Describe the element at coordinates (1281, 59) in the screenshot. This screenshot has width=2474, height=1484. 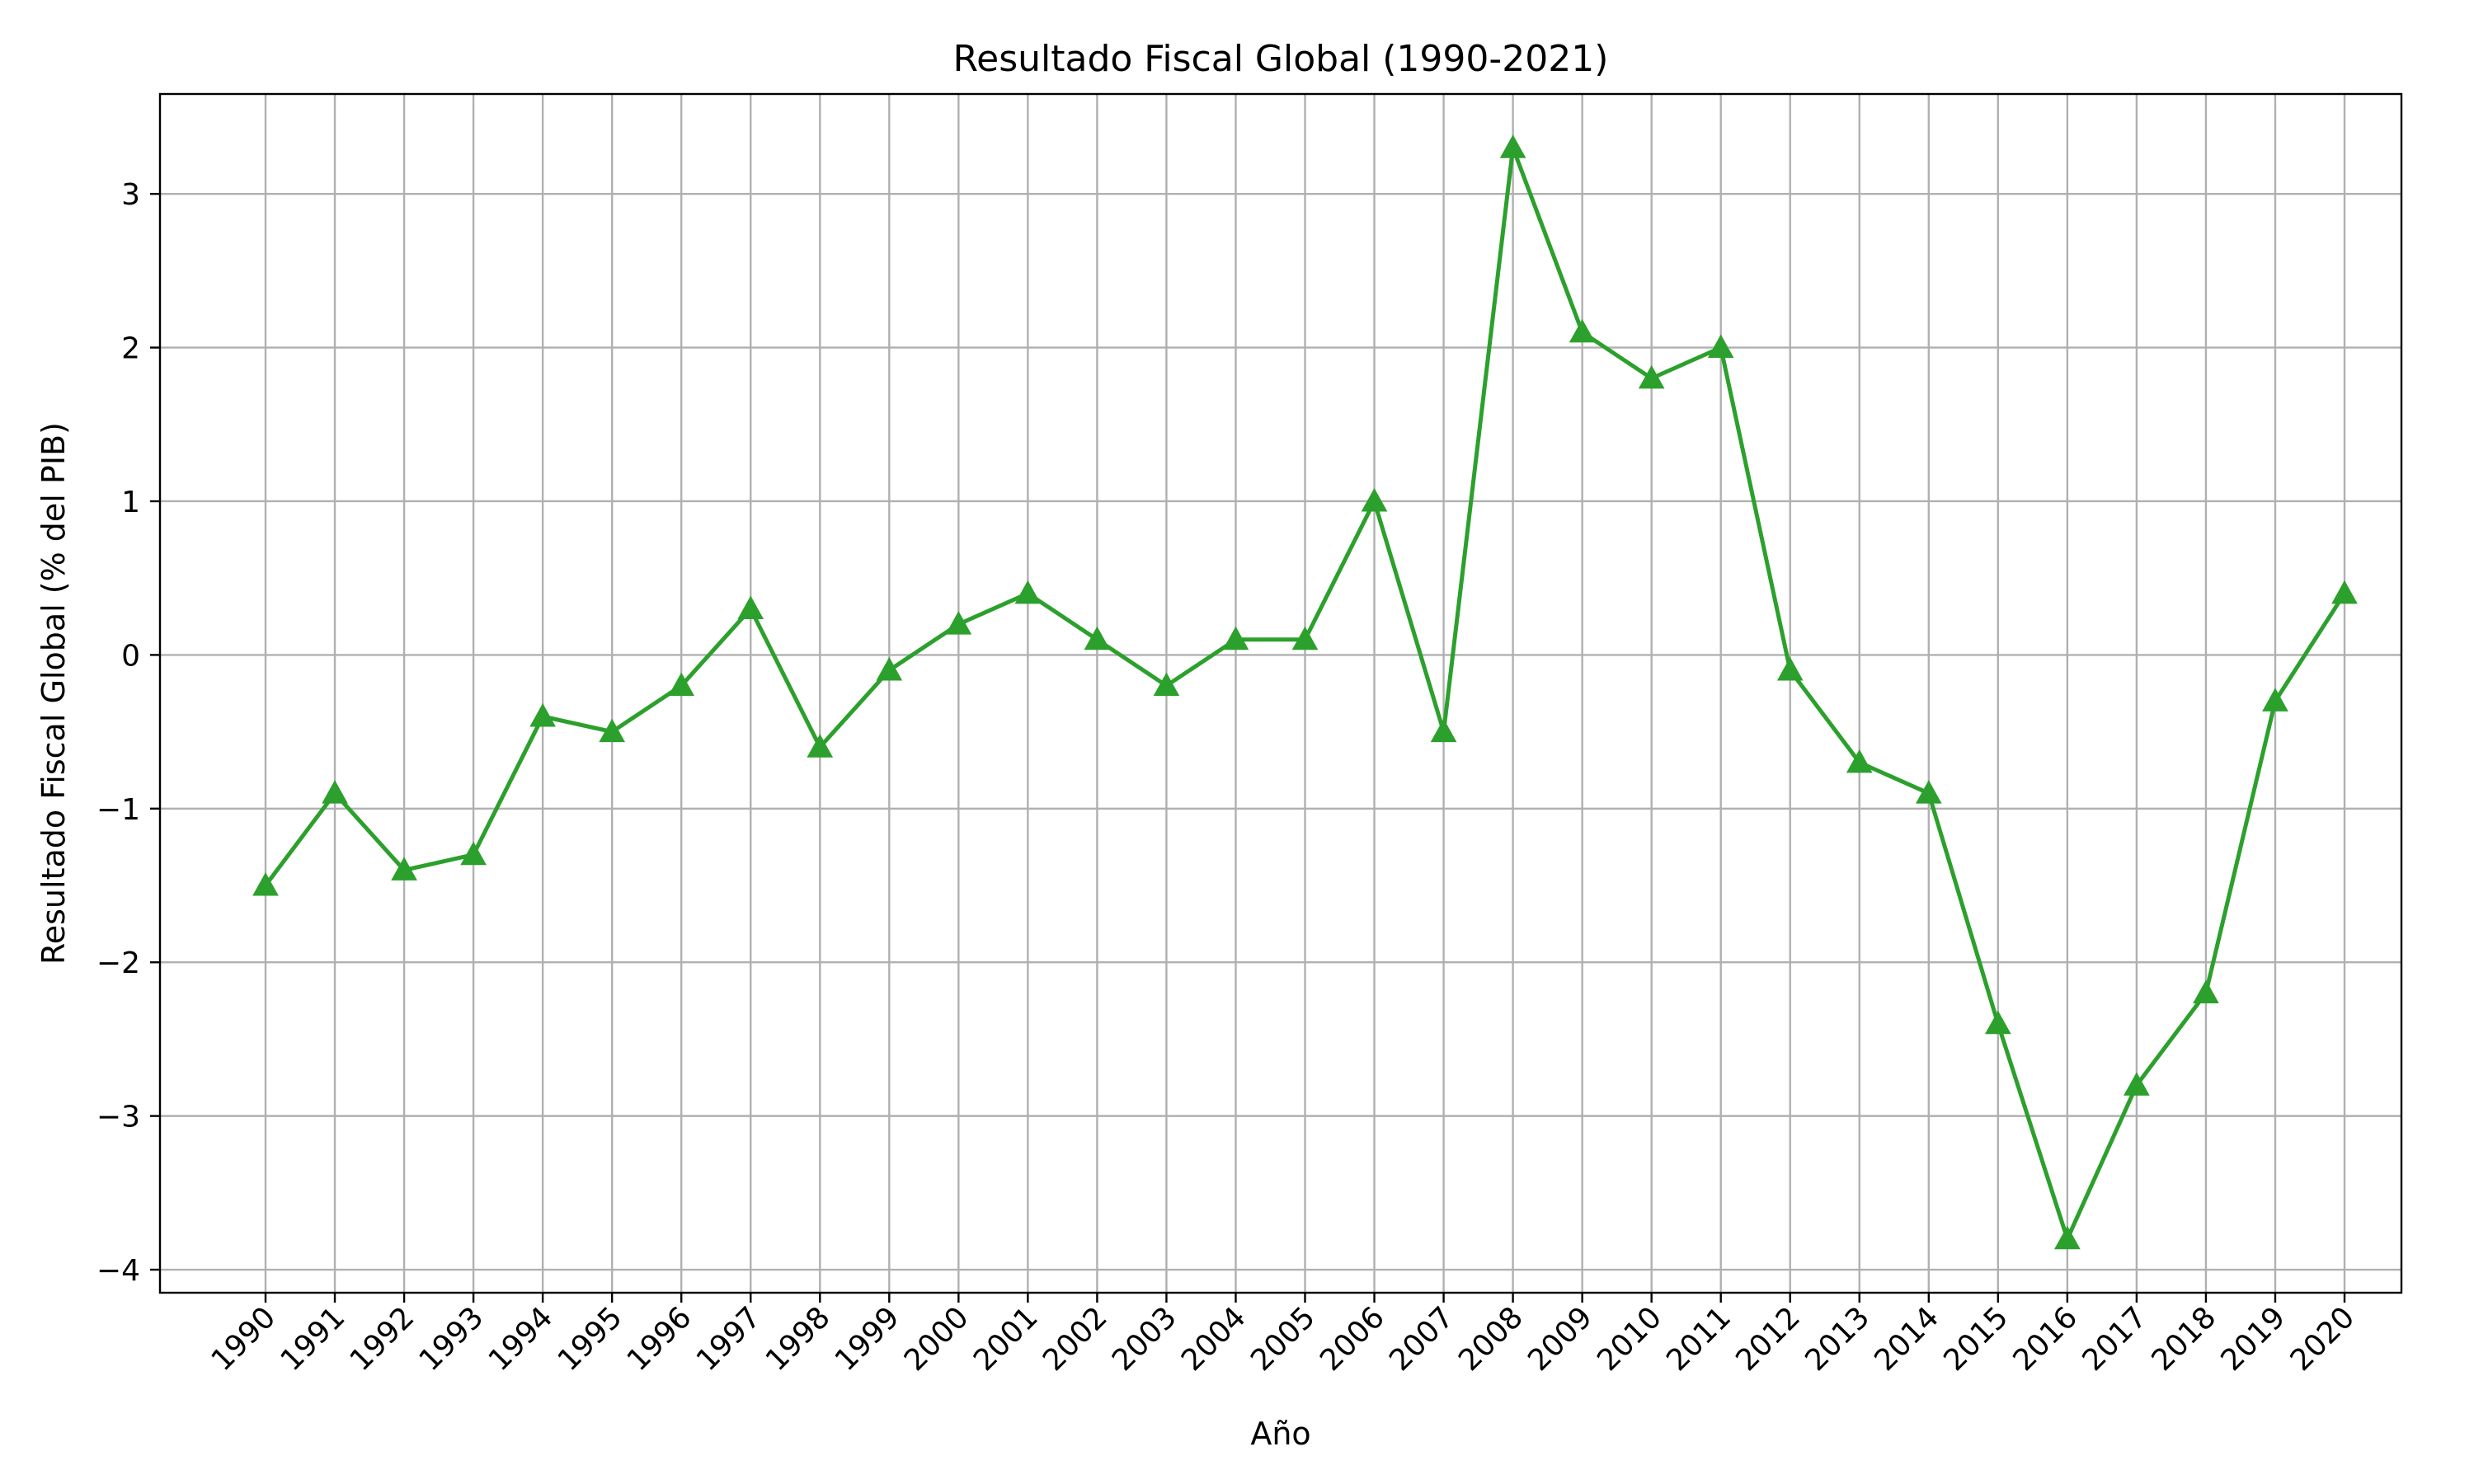
I see `chart-title: Resultado Fiscal Global (1990-2021)` at that location.